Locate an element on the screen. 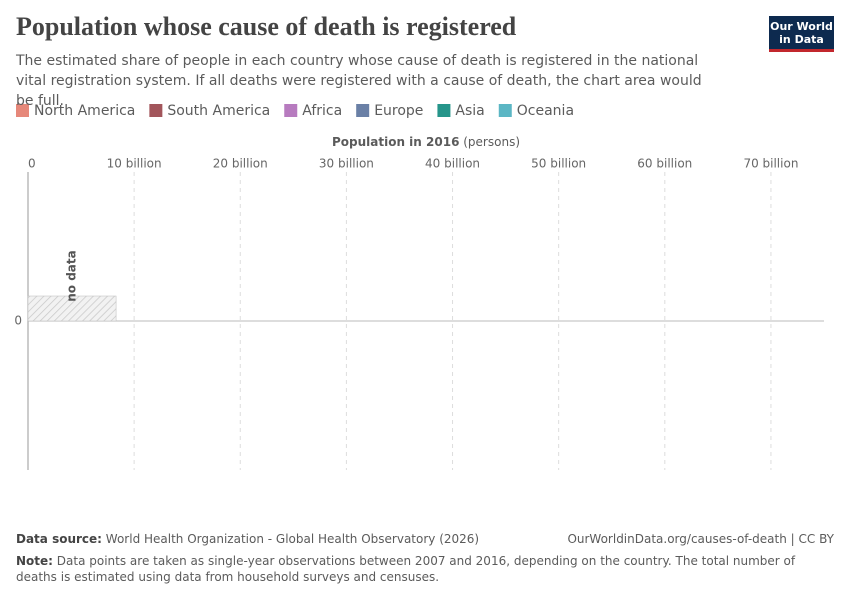  no-data-label: no data is located at coordinates (72, 276).